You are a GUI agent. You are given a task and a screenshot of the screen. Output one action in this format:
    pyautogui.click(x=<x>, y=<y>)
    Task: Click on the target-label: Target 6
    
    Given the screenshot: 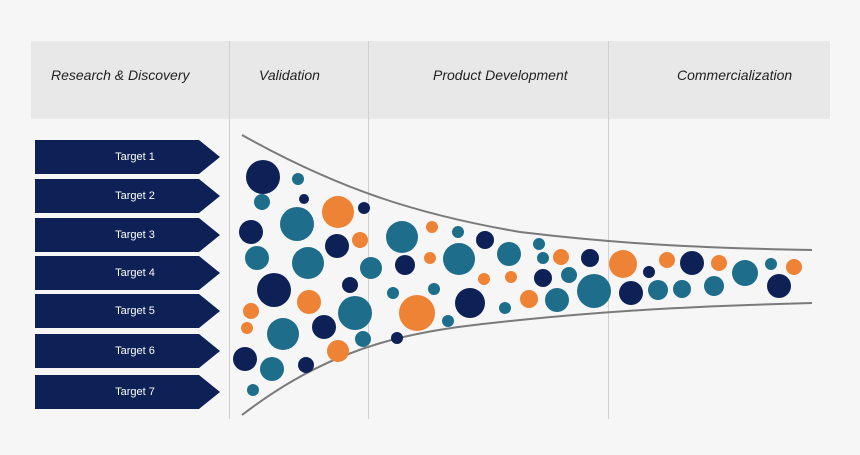 What is the action you would take?
    pyautogui.click(x=135, y=351)
    